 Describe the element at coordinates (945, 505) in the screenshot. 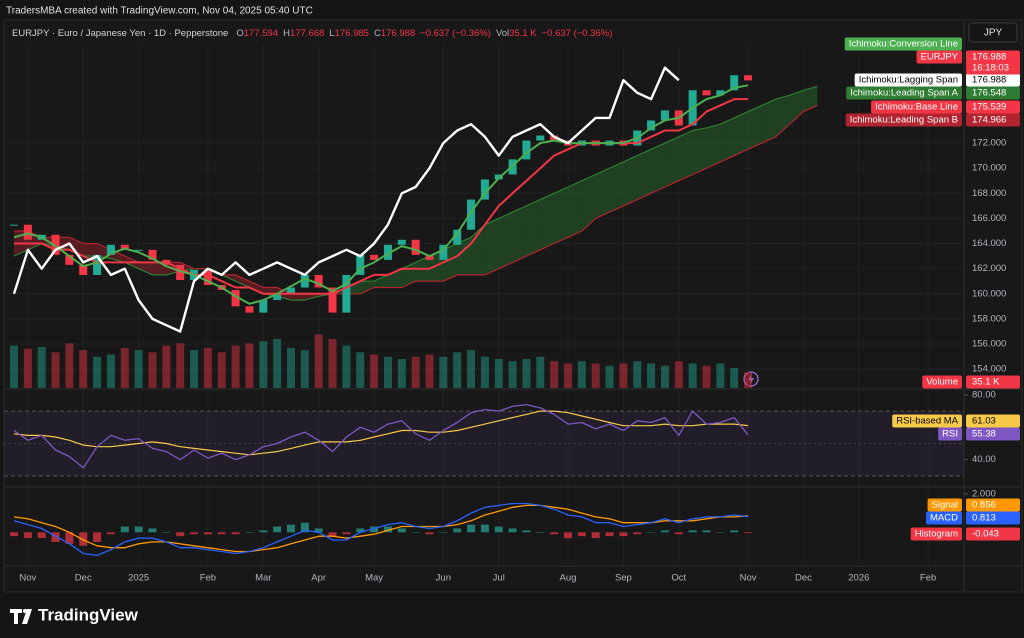

I see `tag-name: Signal` at that location.